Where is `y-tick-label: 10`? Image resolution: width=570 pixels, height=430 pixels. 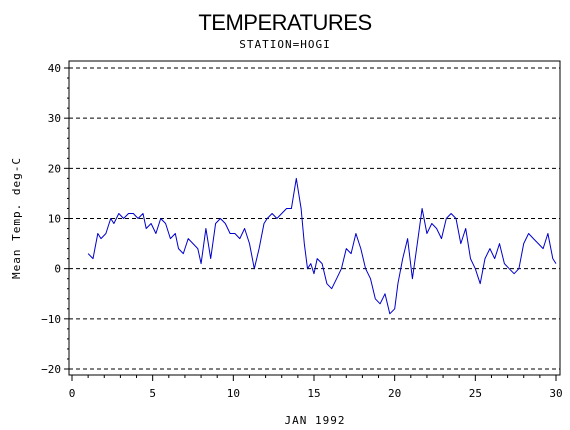 y-tick-label: 10 is located at coordinates (54, 219).